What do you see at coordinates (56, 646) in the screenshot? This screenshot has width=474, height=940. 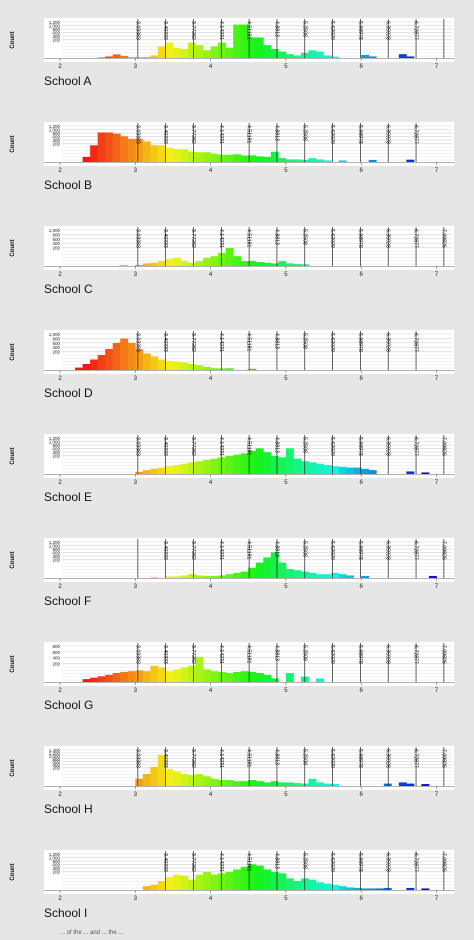 I see `y-tick-label: 800` at bounding box center [56, 646].